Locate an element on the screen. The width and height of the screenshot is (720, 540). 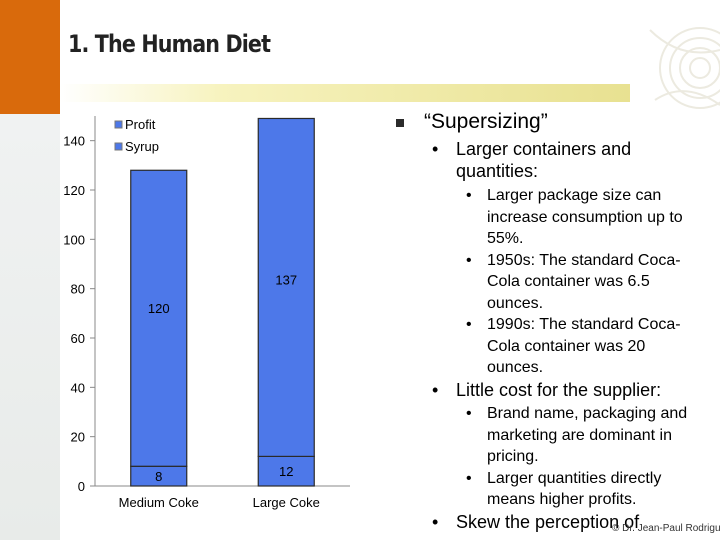
y-tick-label: 100 is located at coordinates (74, 239).